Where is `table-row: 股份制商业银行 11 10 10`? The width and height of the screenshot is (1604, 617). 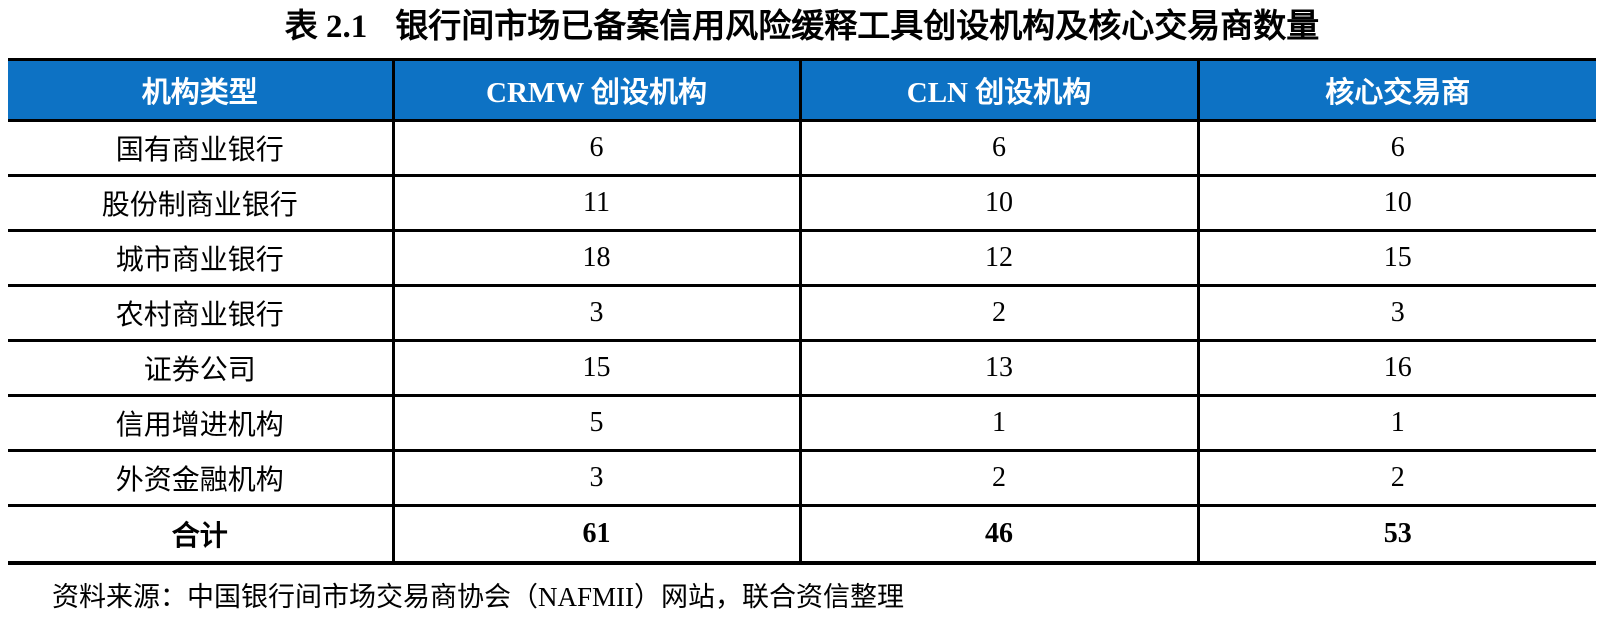 table-row: 股份制商业银行 11 10 10 is located at coordinates (802, 202).